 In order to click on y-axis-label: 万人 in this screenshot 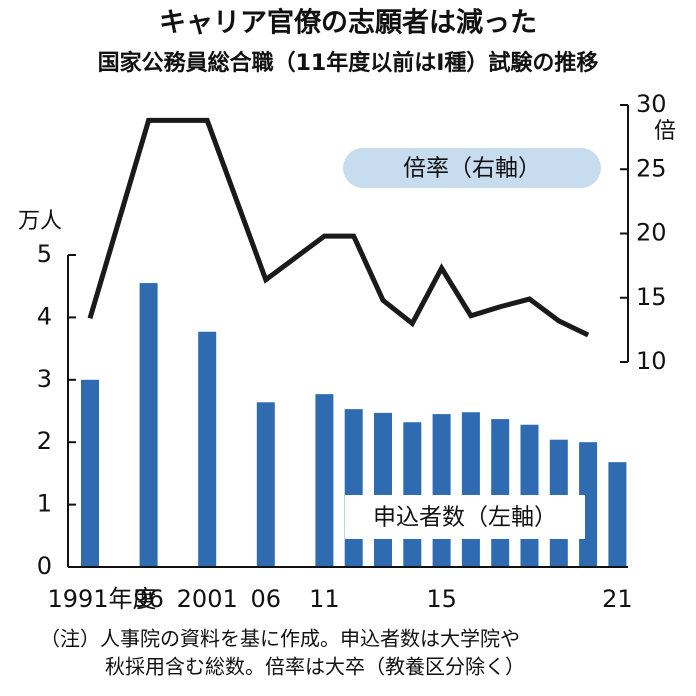, I will do `click(40, 221)`.